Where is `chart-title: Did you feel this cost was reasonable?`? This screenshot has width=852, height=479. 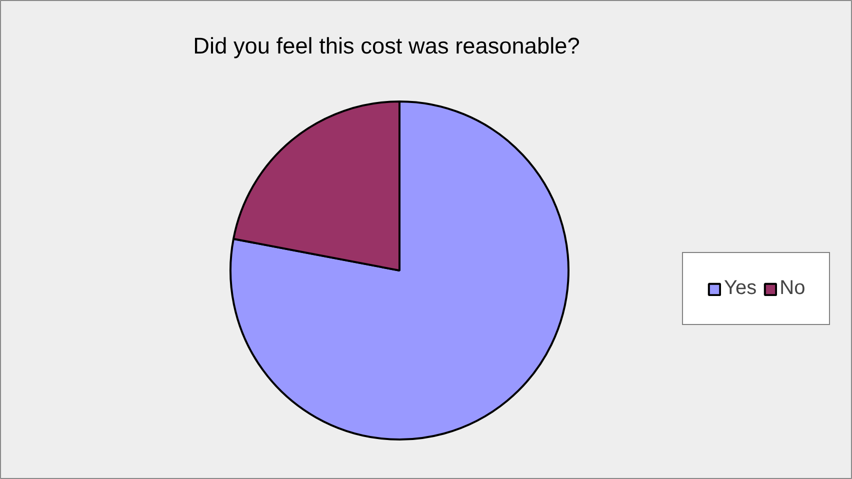
chart-title: Did you feel this cost was reasonable? is located at coordinates (386, 45).